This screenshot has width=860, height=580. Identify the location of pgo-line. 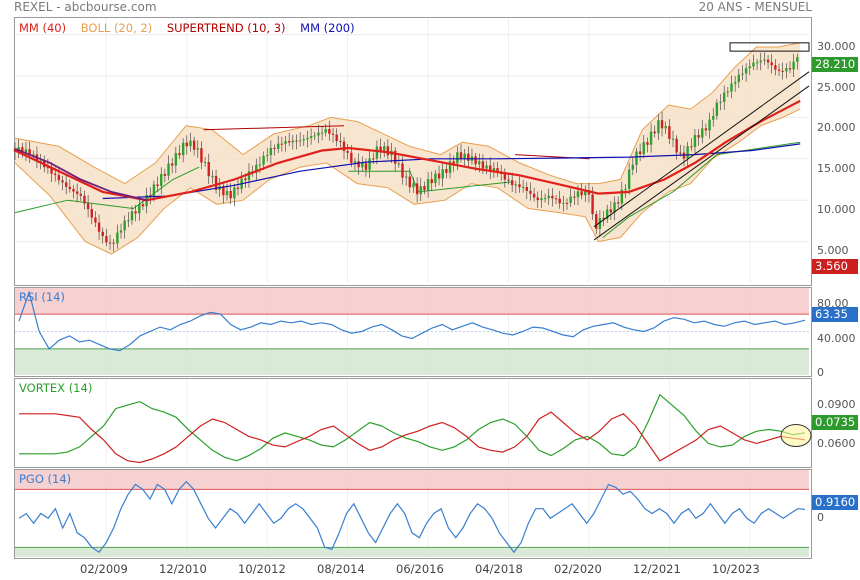
(412, 517).